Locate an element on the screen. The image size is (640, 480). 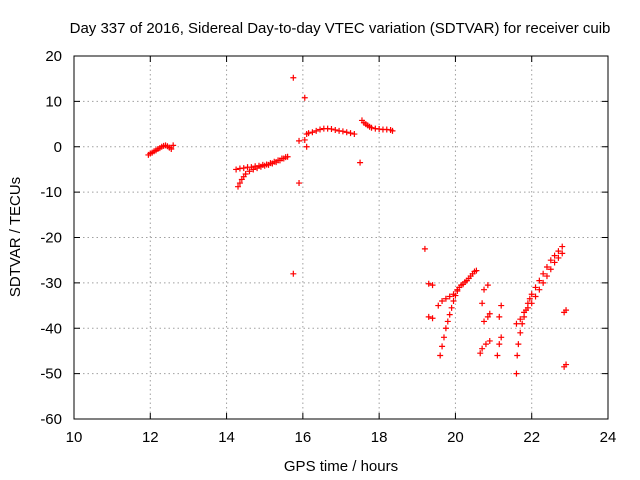
x-tick-label: 20 is located at coordinates (455, 437).